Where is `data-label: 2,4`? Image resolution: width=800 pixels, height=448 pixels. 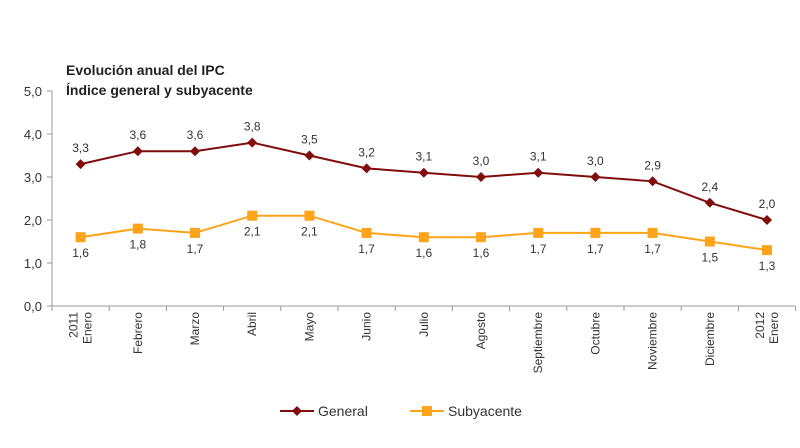 data-label: 2,4 is located at coordinates (709, 187).